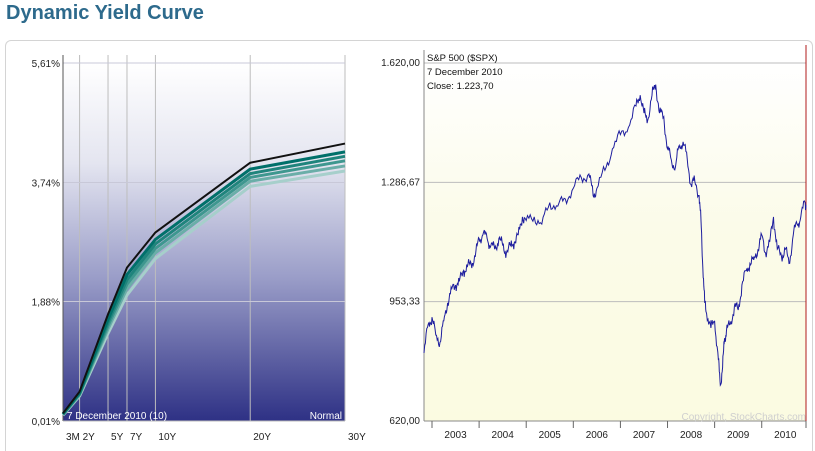  What do you see at coordinates (117, 416) in the screenshot?
I see `yield-date-label: 7 December 2010 (10)` at bounding box center [117, 416].